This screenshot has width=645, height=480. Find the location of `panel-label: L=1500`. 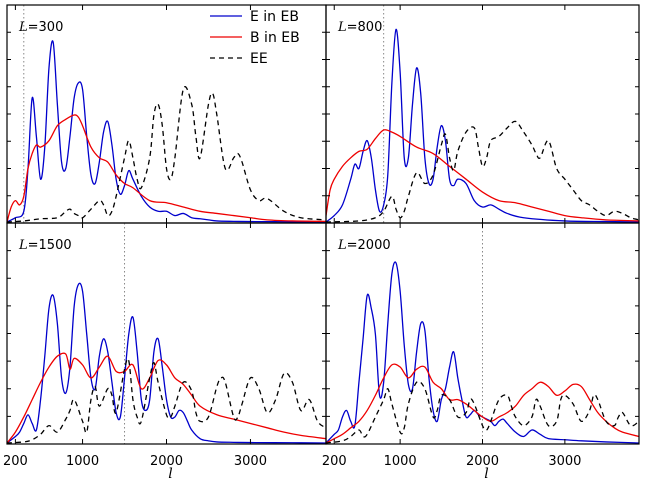

panel-label: L=1500 is located at coordinates (45, 245).